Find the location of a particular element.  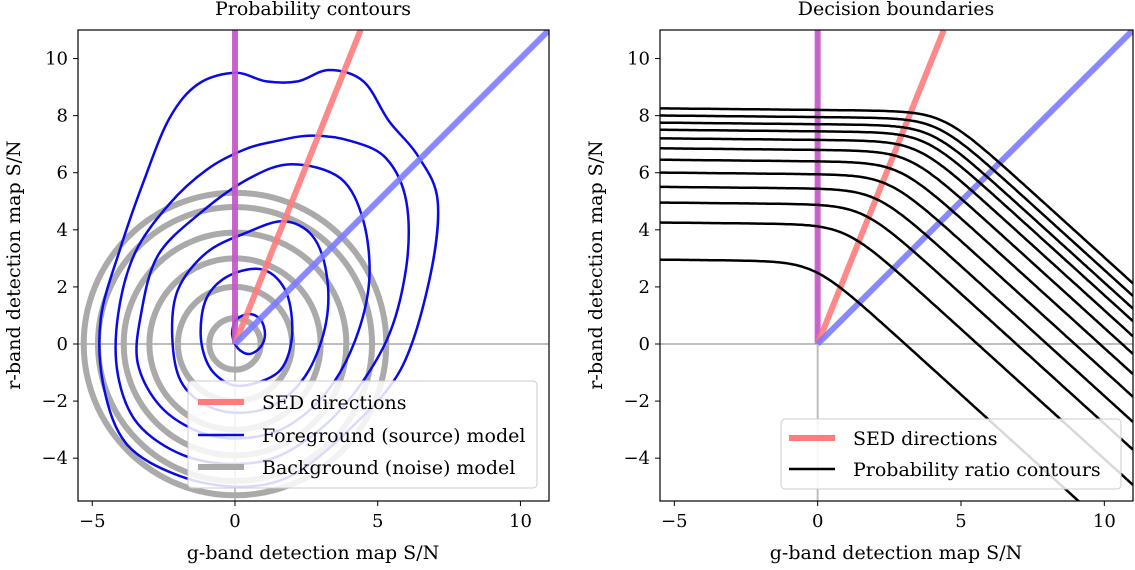

right-chart-title: Decision boundaries is located at coordinates (896, 10).